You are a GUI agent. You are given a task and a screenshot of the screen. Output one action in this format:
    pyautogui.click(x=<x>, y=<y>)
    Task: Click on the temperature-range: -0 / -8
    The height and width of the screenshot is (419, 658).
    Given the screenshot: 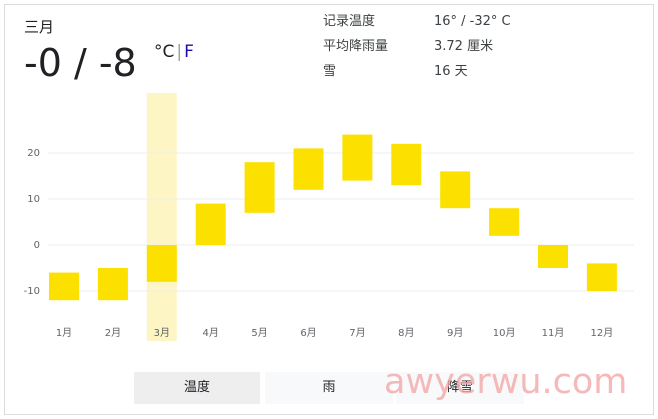 What is the action you would take?
    pyautogui.click(x=80, y=63)
    